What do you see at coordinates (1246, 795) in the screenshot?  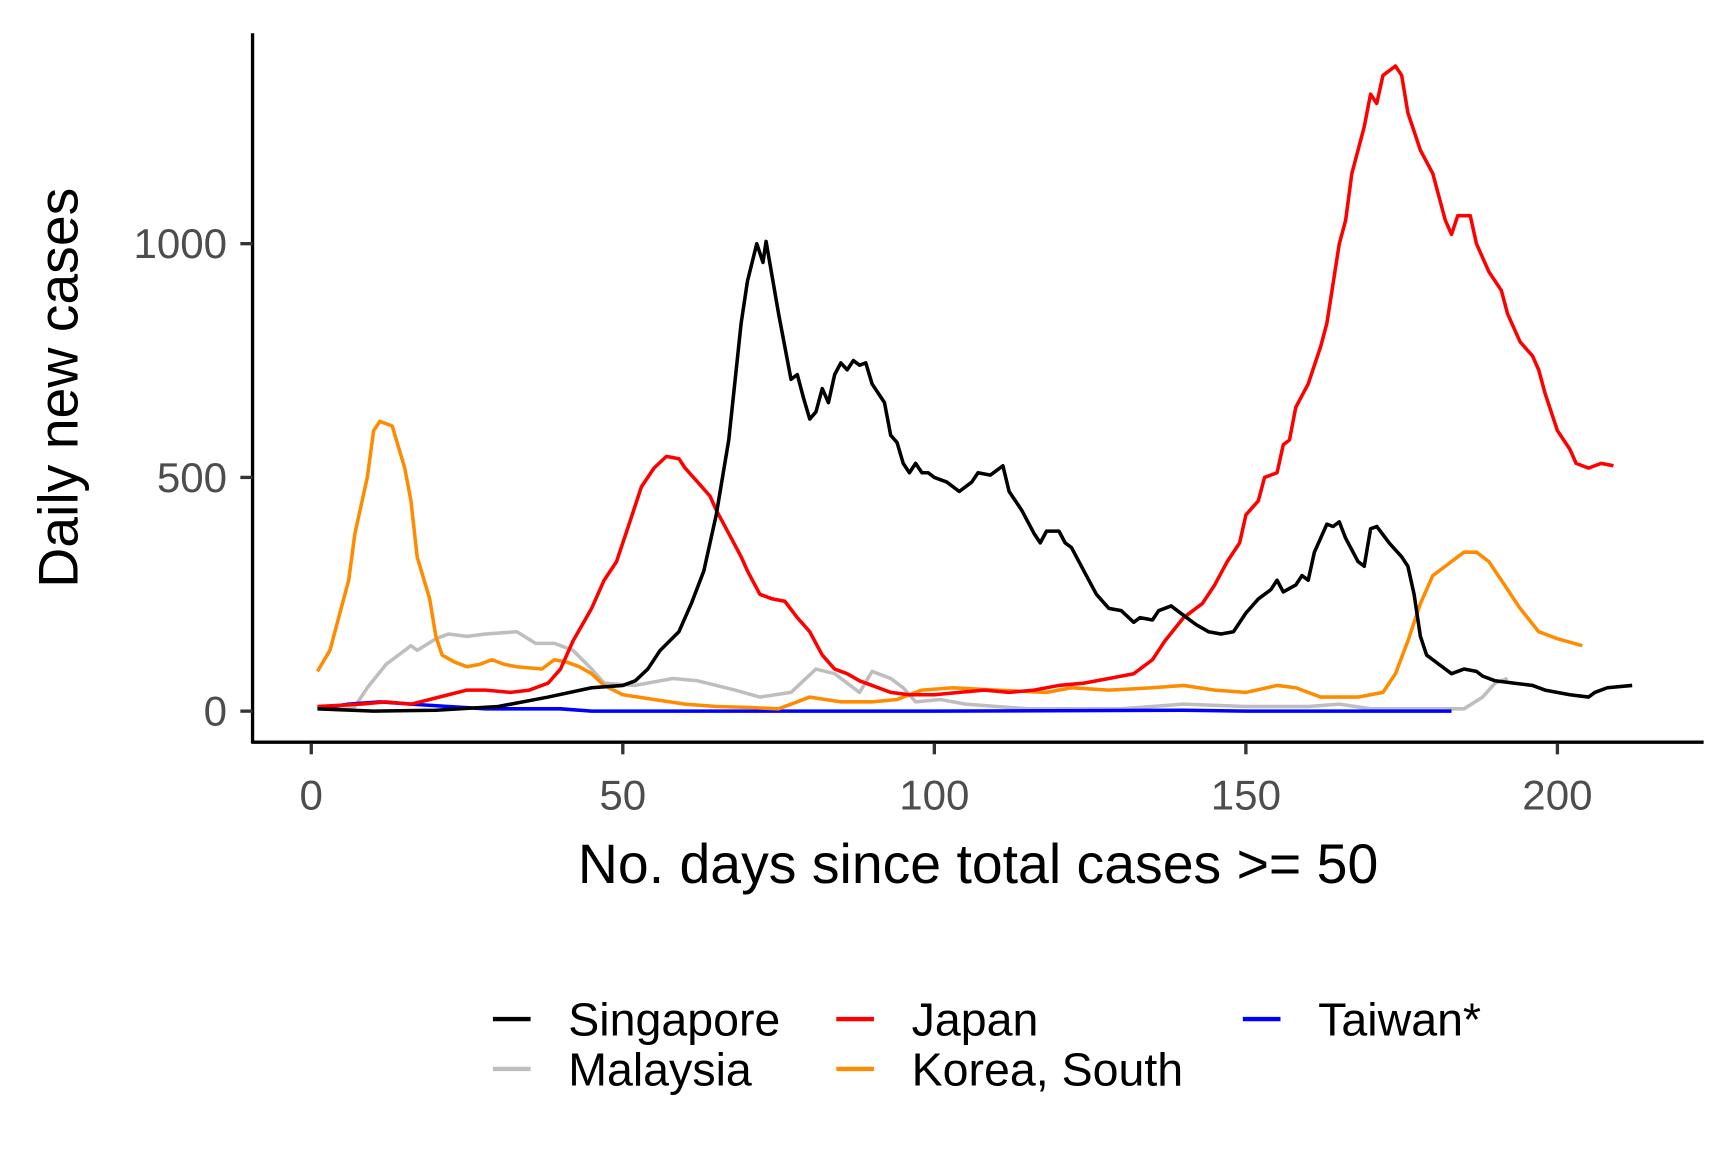 I see `x-tick-label: 150` at bounding box center [1246, 795].